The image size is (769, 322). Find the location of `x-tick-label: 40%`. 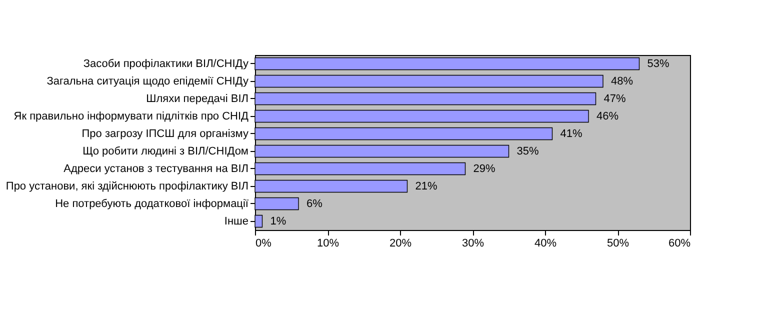

x-tick-label: 40% is located at coordinates (545, 244).